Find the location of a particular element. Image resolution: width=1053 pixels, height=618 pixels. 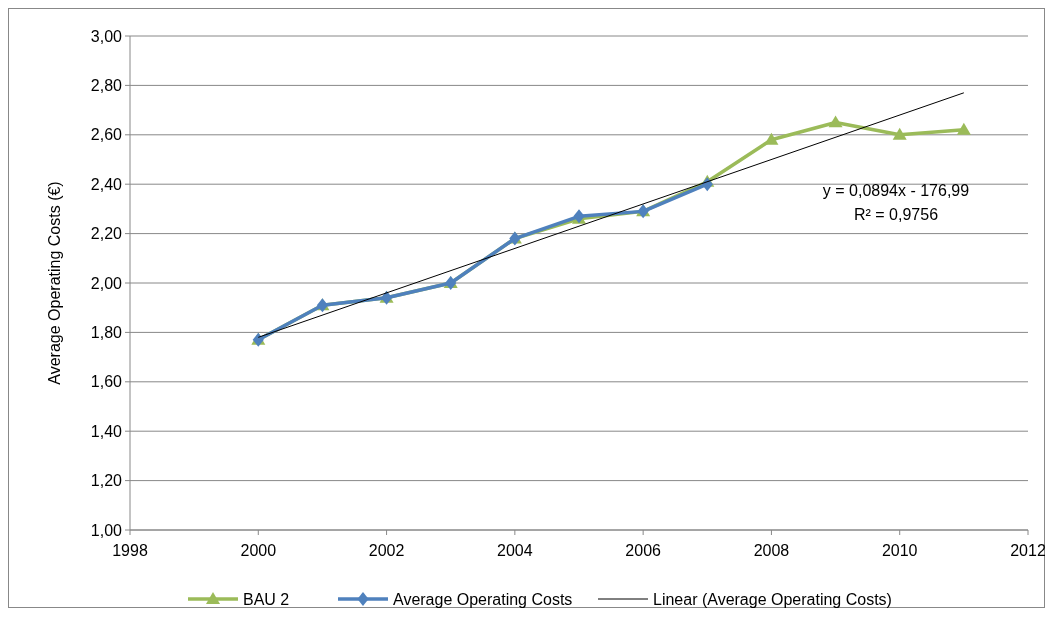

y-tick-label: 2,80 is located at coordinates (106, 85).